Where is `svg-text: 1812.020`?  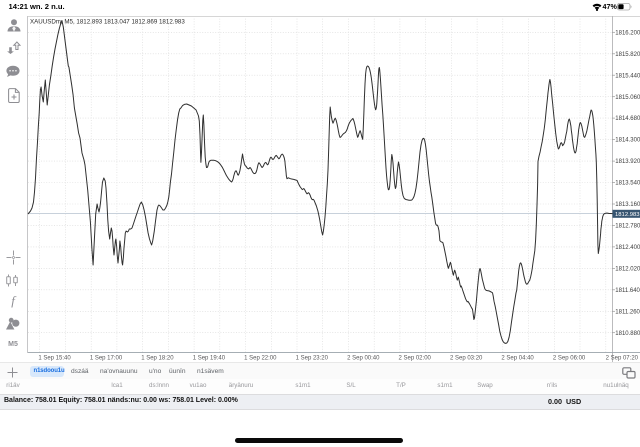
svg-text: 1812.020 is located at coordinates (627, 270).